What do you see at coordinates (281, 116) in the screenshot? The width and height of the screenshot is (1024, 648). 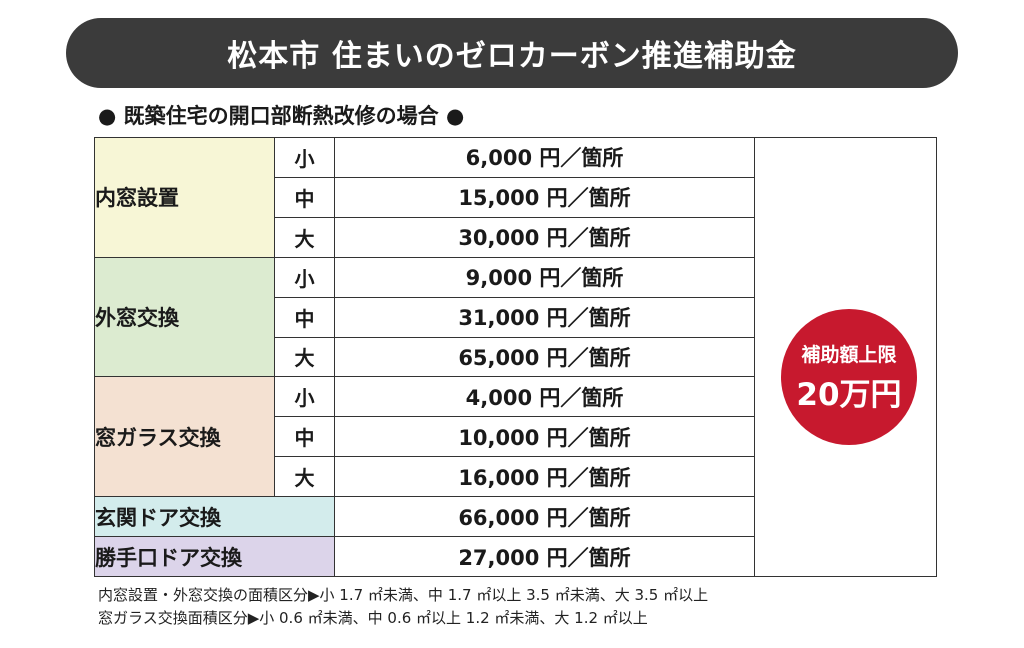 I see `section-heading: ● 既築住宅の開口部断熱改修の場合 ●` at bounding box center [281, 116].